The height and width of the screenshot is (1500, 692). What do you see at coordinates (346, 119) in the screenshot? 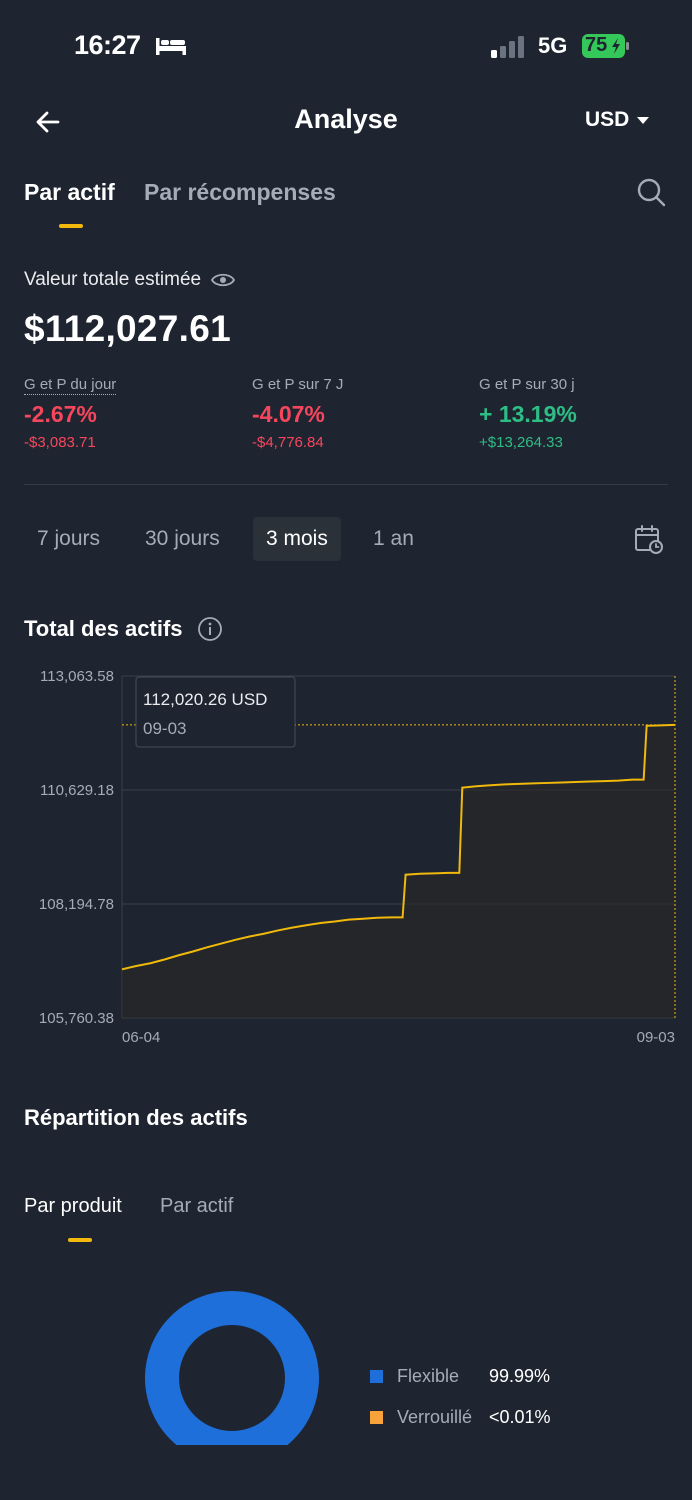
I see `page-title: Analyse` at bounding box center [346, 119].